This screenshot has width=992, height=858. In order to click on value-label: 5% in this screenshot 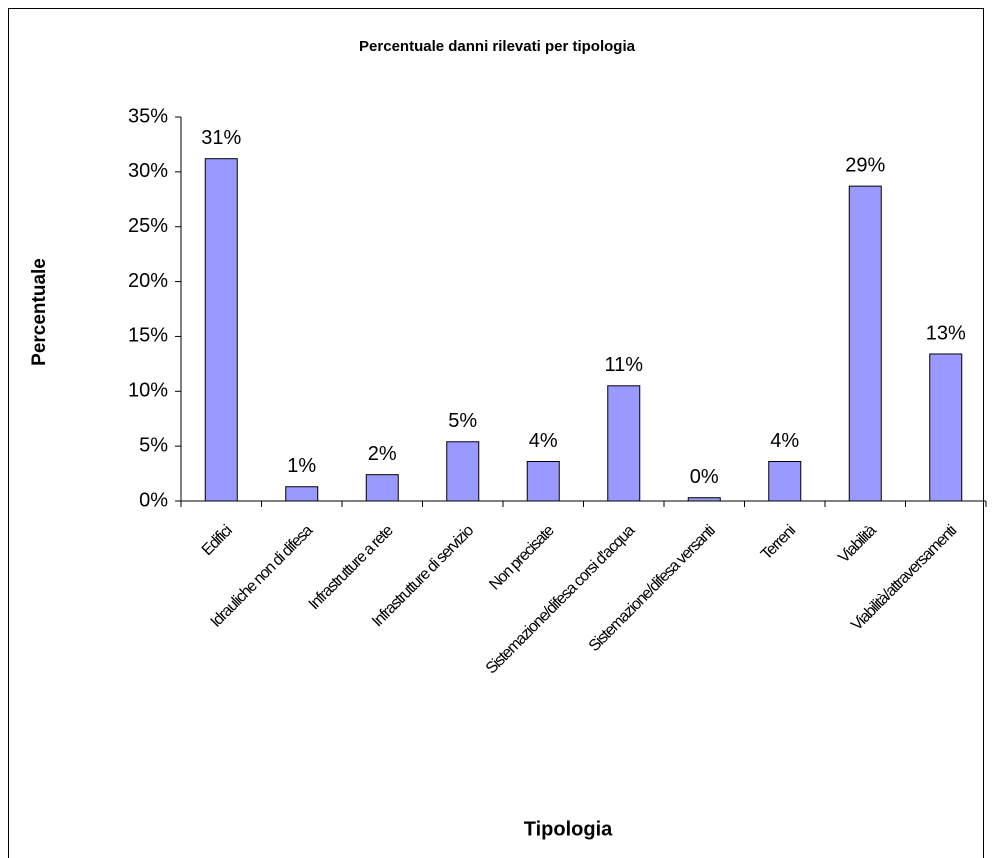, I will do `click(462, 421)`.